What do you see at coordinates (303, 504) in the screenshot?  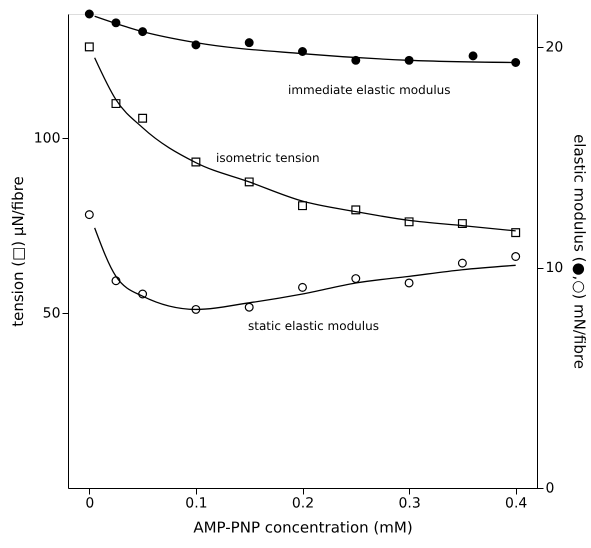 I see `x-tick-label: 0.2` at bounding box center [303, 504].